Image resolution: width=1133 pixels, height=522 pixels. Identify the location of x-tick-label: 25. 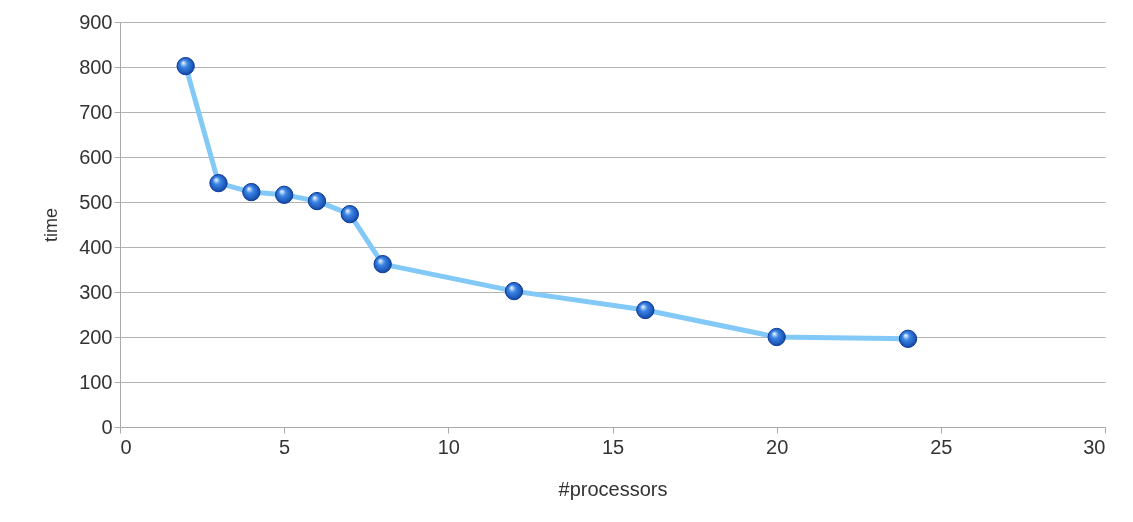
(941, 446).